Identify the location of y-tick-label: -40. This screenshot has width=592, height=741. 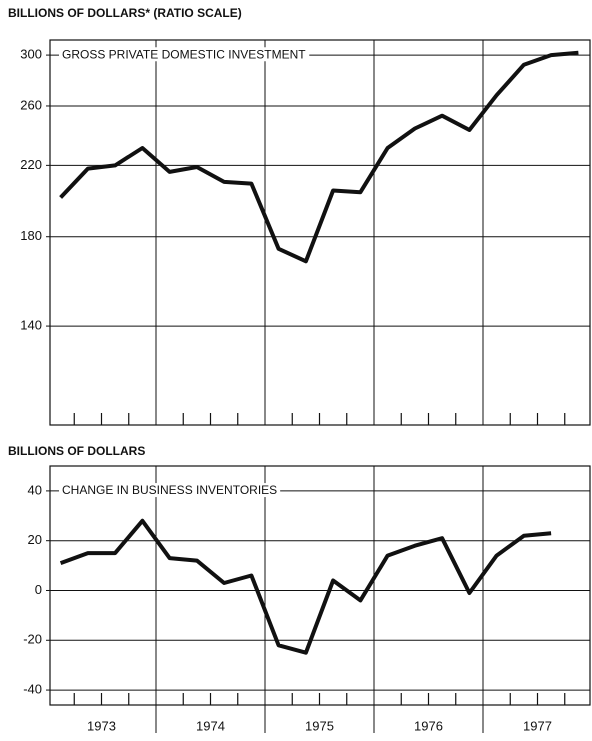
(32, 689).